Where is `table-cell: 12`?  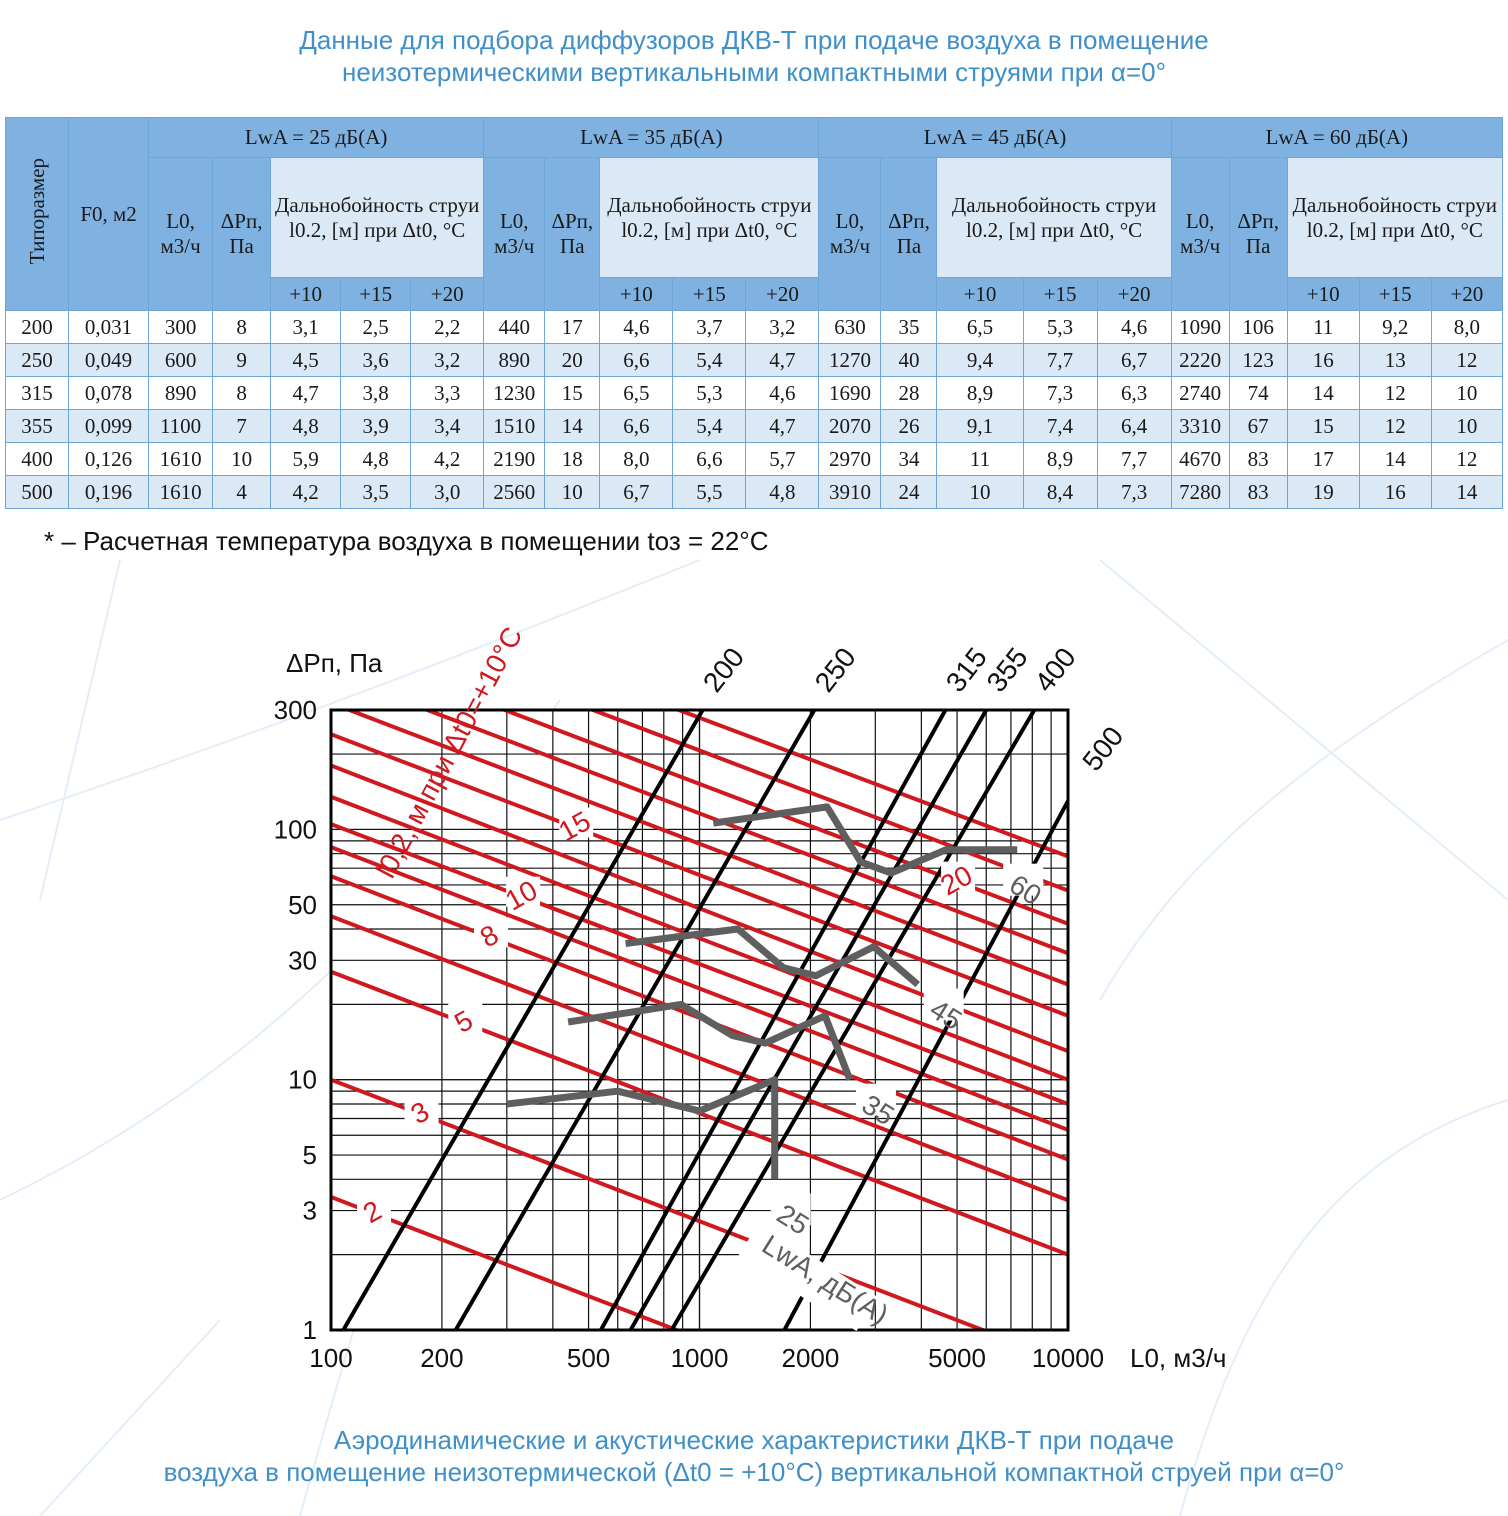
table-cell: 12 is located at coordinates (1395, 426).